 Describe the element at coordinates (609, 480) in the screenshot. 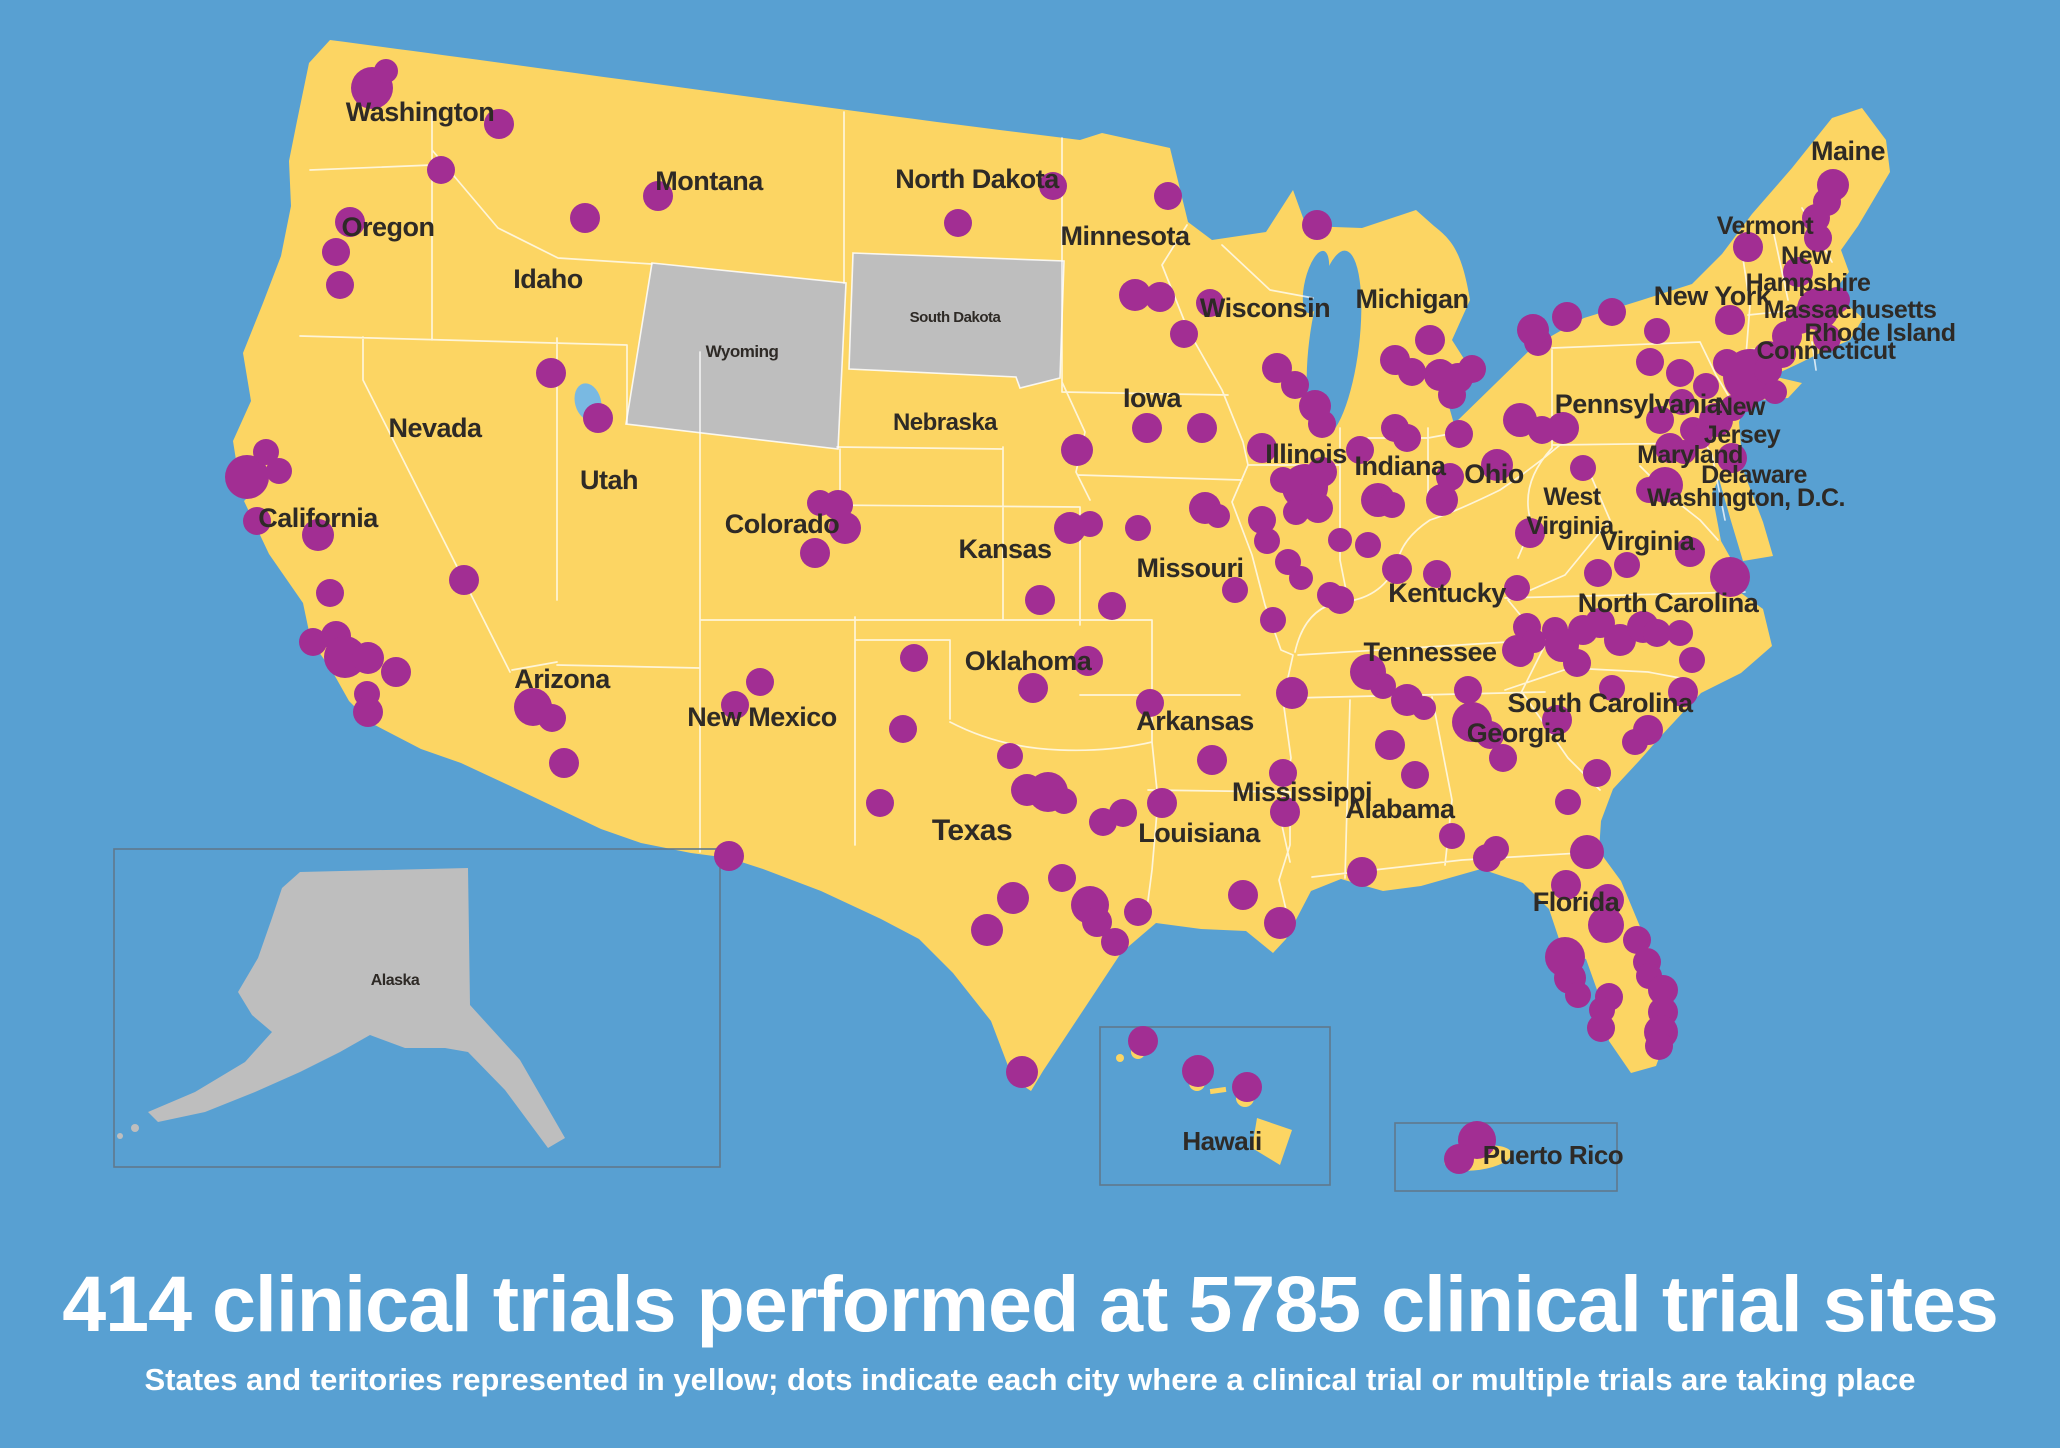

I see `state-label-utah: Utah` at that location.